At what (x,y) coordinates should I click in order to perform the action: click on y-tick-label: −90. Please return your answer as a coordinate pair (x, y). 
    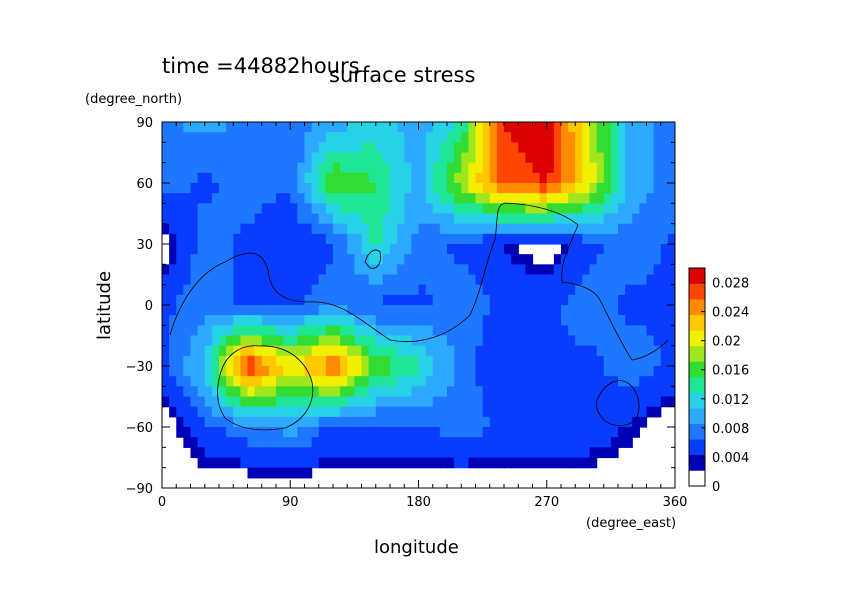
    Looking at the image, I should click on (139, 489).